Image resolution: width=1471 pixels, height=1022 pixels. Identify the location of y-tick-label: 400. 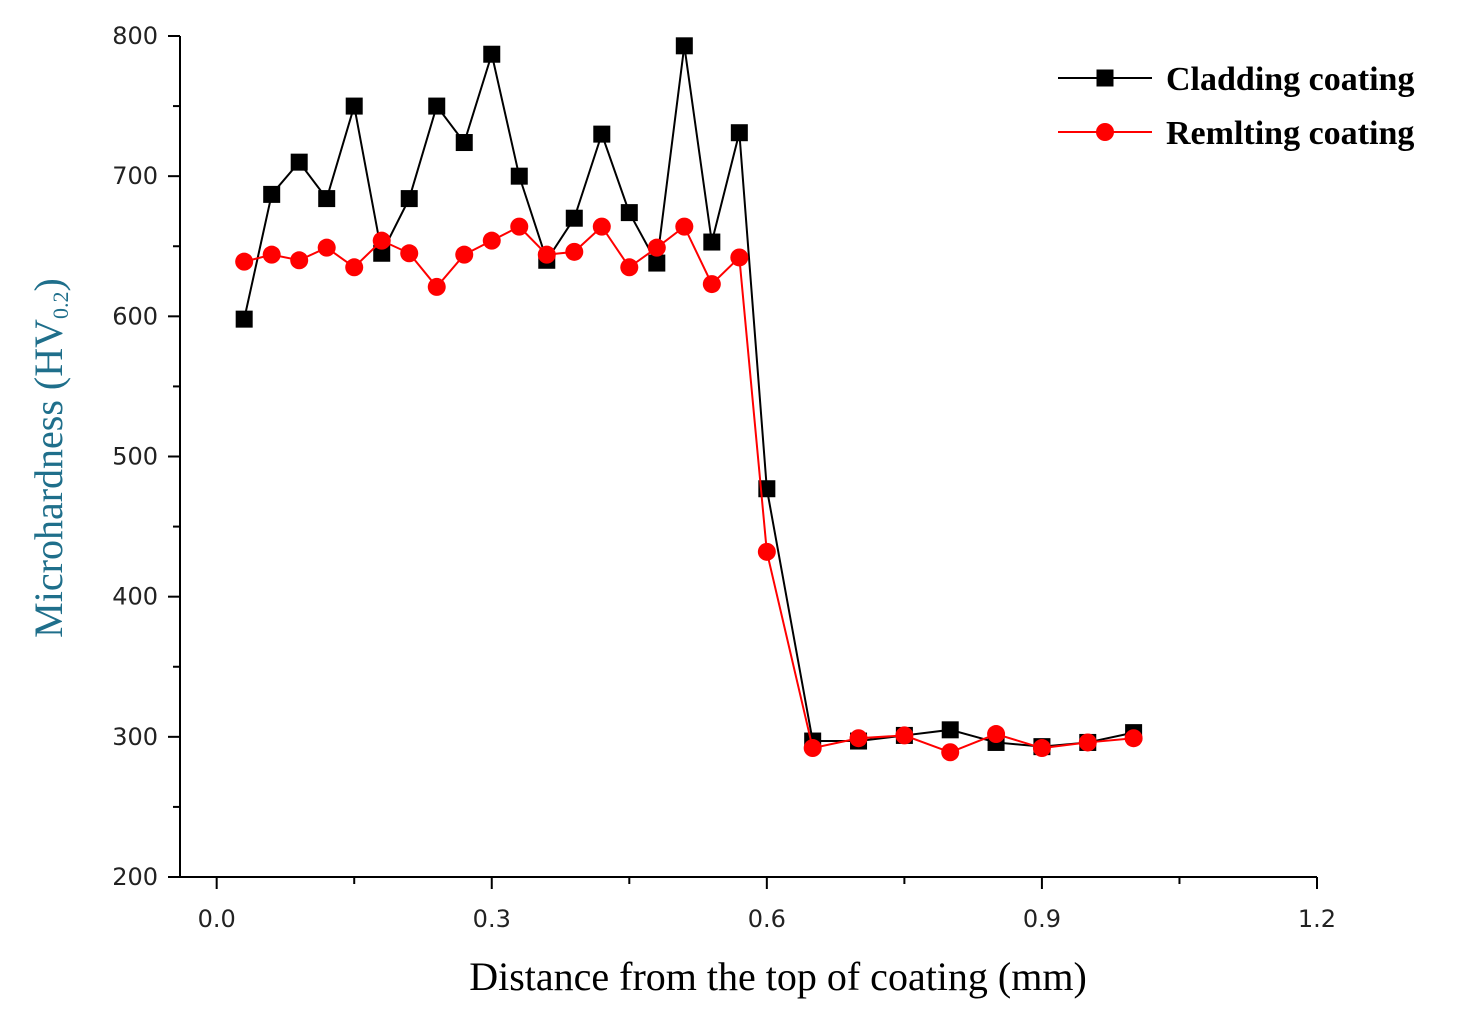
(135, 597).